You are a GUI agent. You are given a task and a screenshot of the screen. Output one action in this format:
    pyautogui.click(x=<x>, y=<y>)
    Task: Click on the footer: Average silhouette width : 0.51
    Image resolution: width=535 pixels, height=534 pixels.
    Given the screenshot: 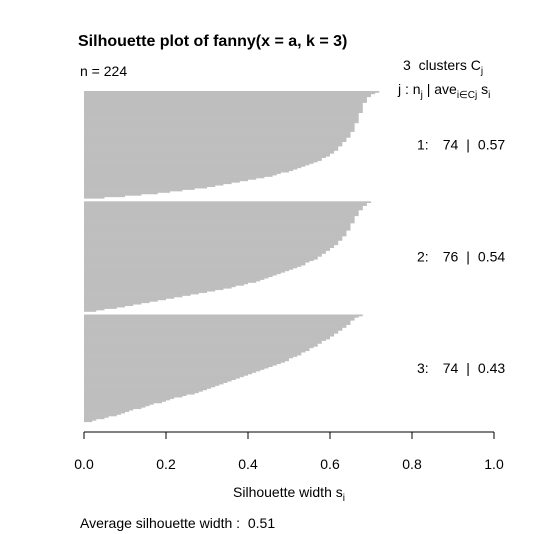 What is the action you would take?
    pyautogui.click(x=177, y=523)
    